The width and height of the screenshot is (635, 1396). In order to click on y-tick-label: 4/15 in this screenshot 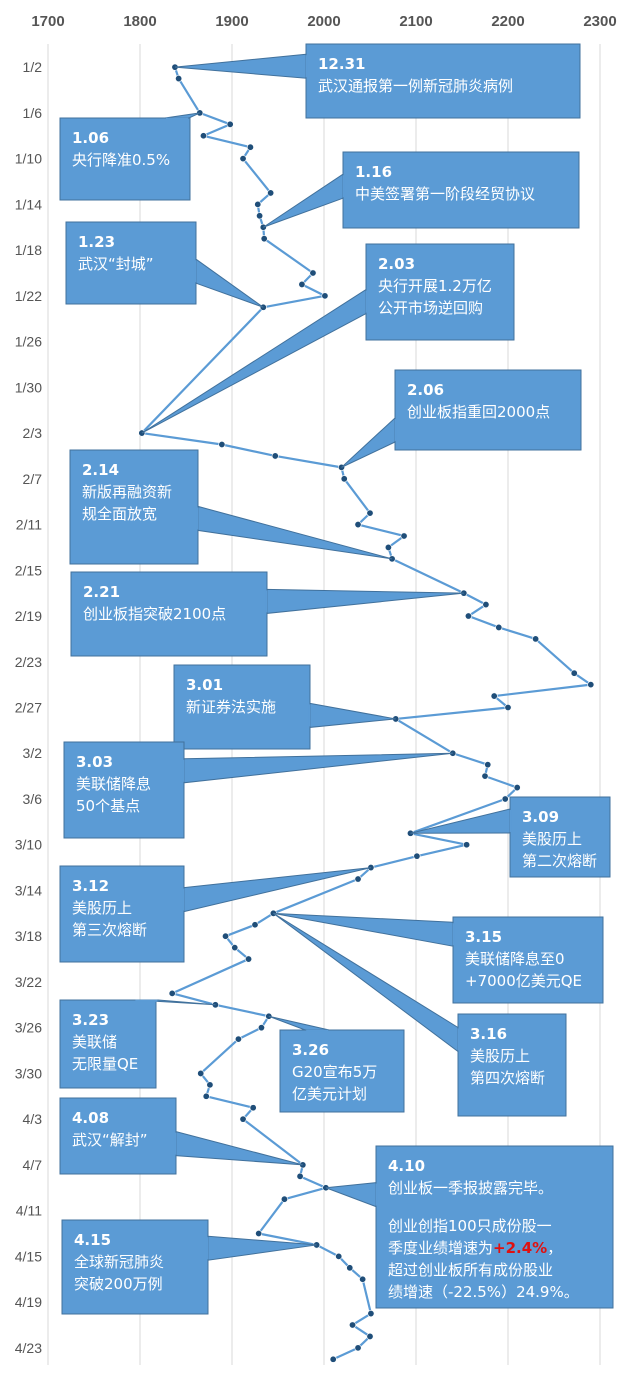, I will do `click(28, 1256)`.